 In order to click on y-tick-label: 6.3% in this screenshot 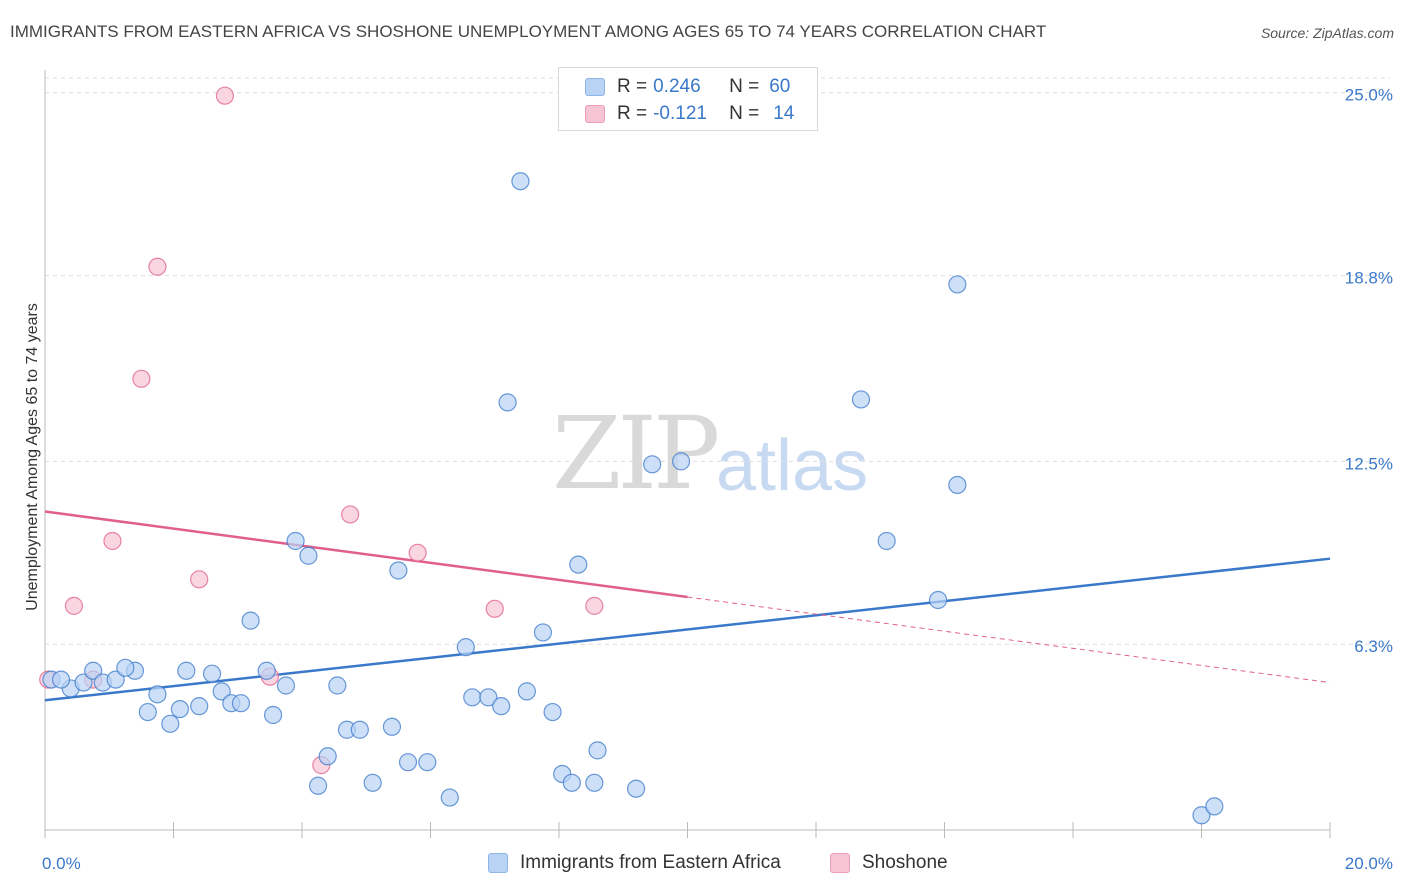, I will do `click(1373, 646)`.